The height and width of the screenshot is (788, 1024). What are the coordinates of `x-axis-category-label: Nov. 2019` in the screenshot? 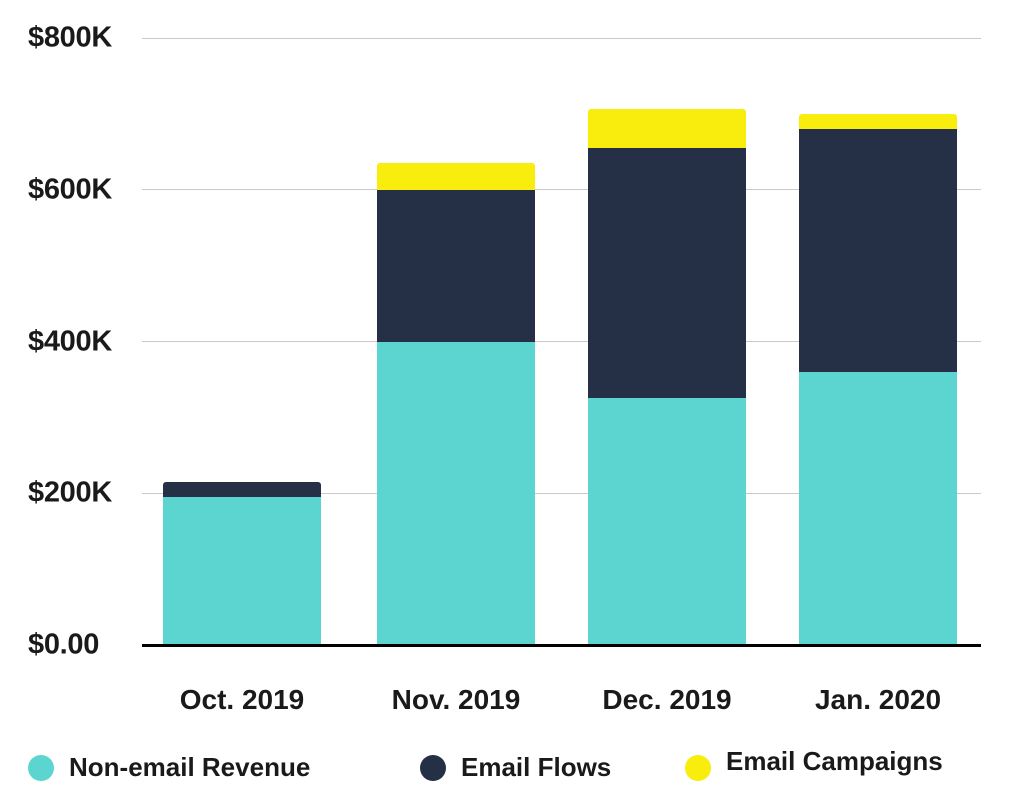 It's located at (456, 699).